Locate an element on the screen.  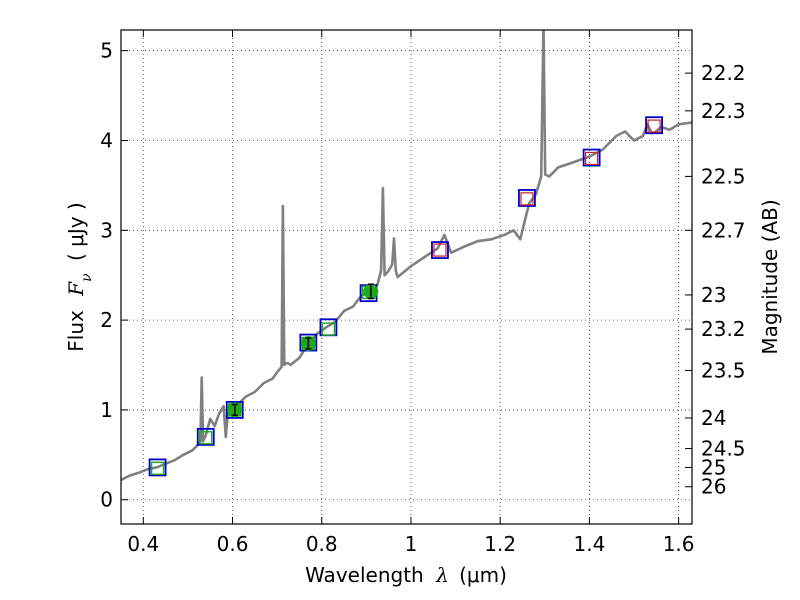
mag-tick-label: 24 is located at coordinates (713, 418).